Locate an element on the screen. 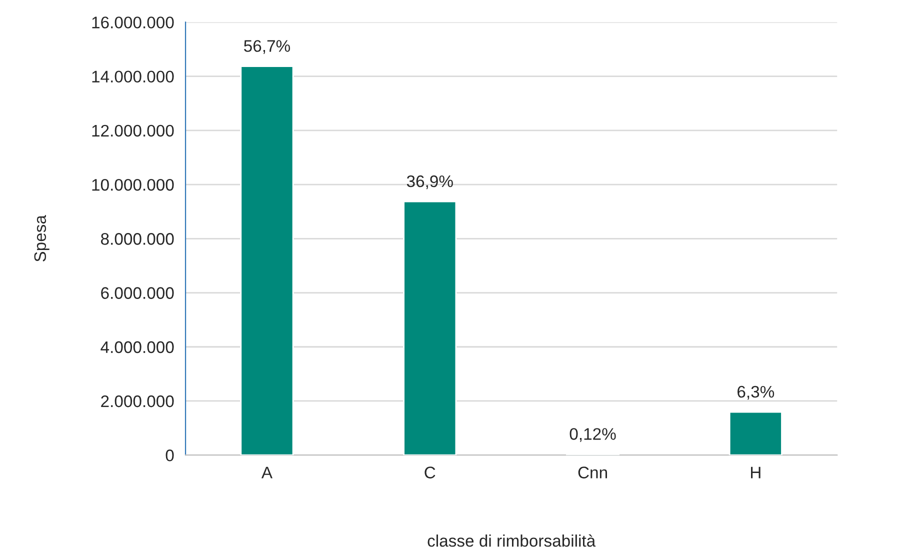 This screenshot has width=905, height=555. x-tick-label: Cnn is located at coordinates (592, 472).